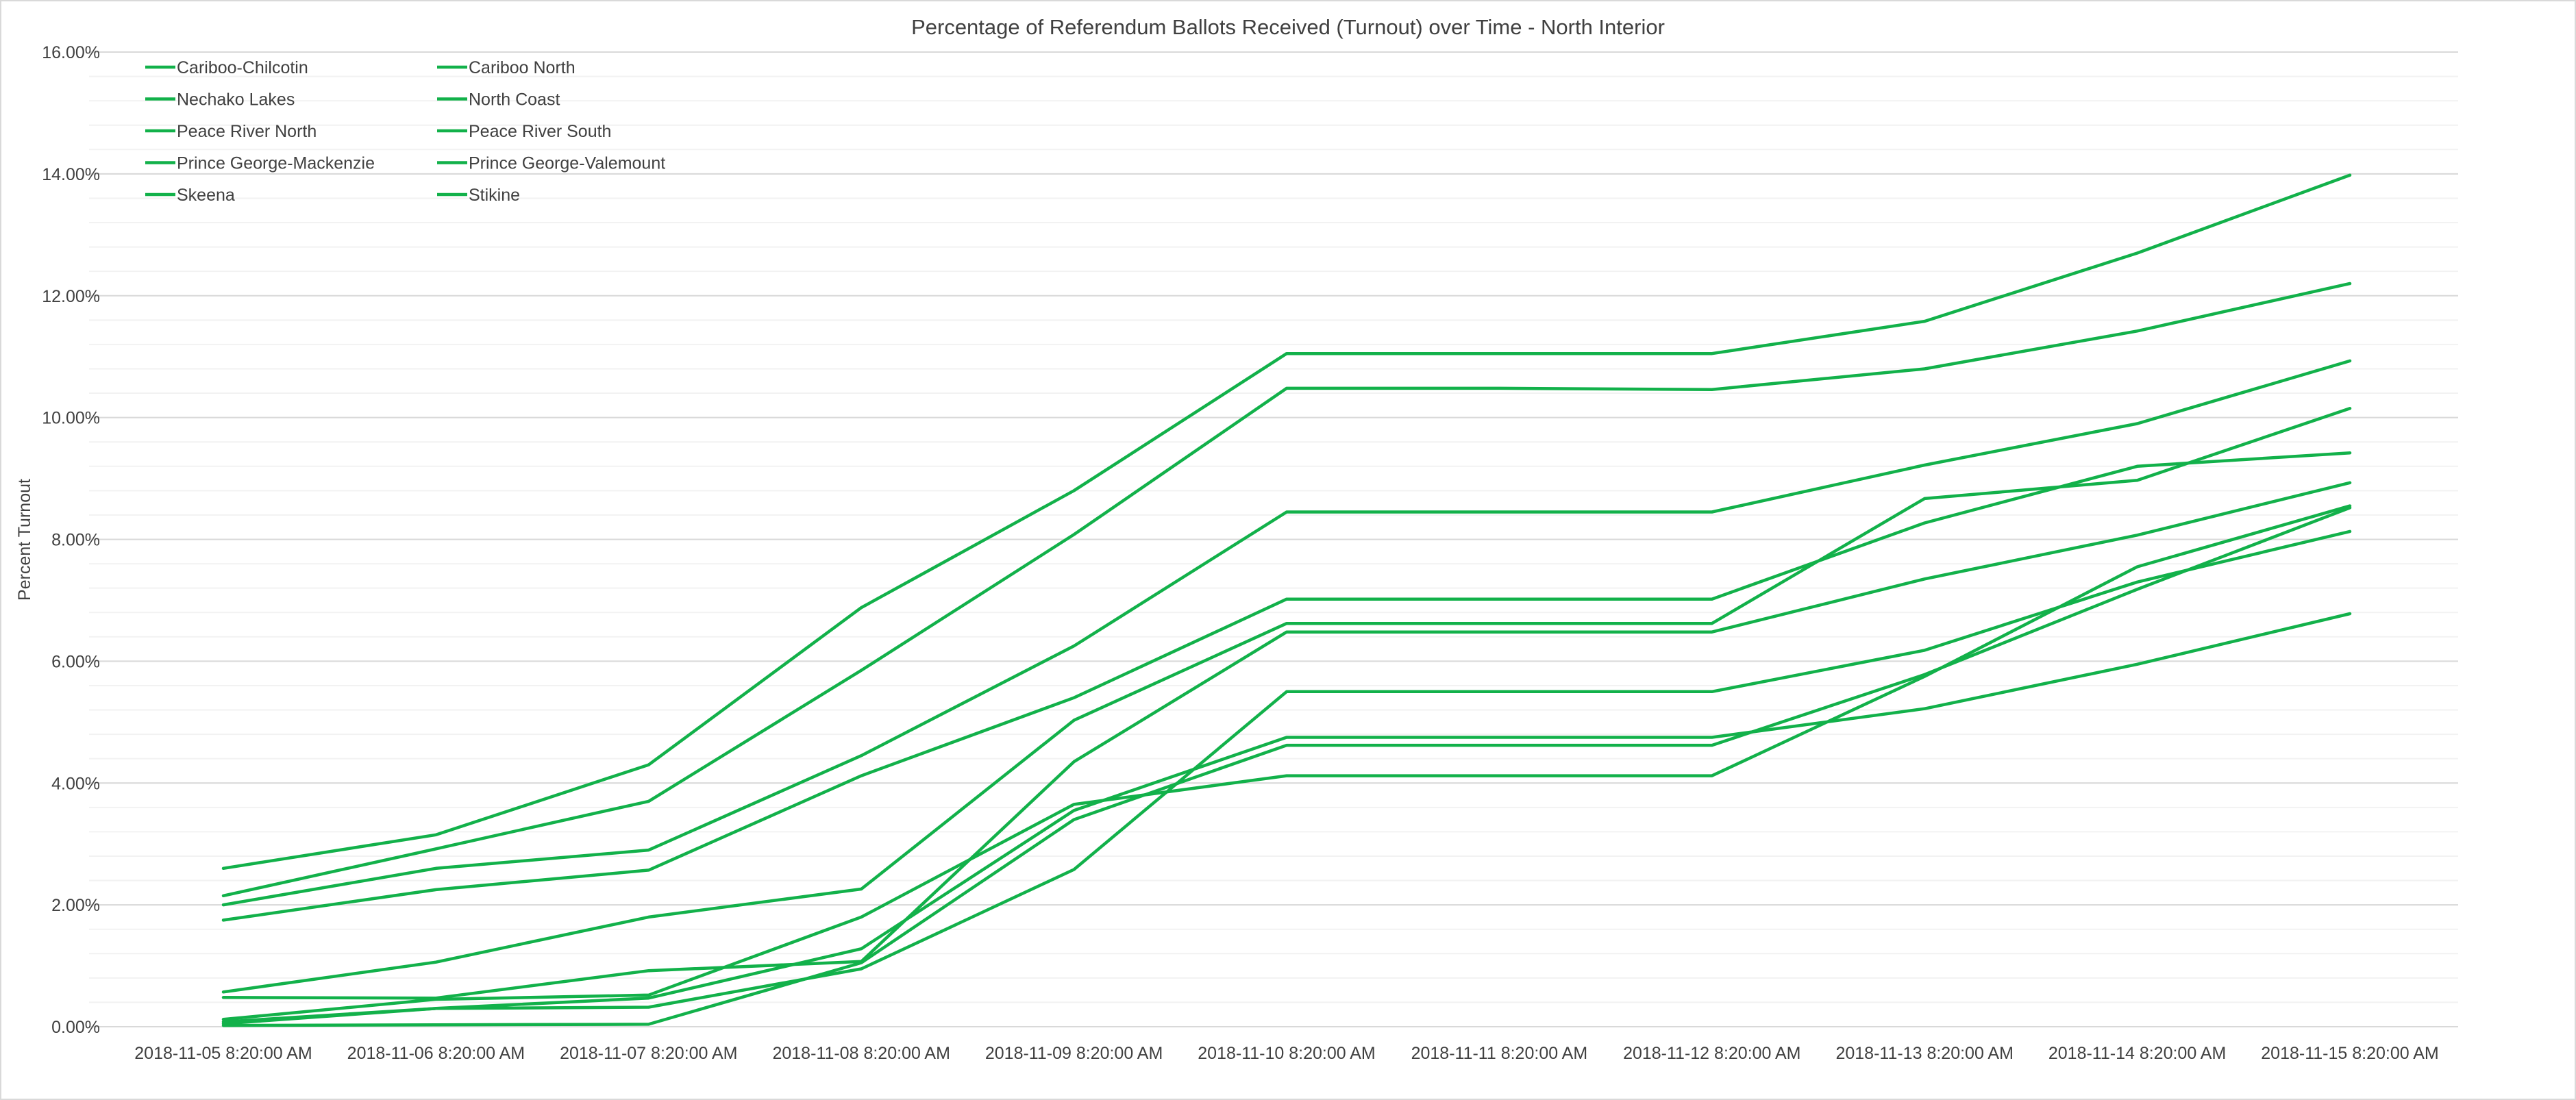  Describe the element at coordinates (75, 905) in the screenshot. I see `y-tick-label: 2.00%` at that location.